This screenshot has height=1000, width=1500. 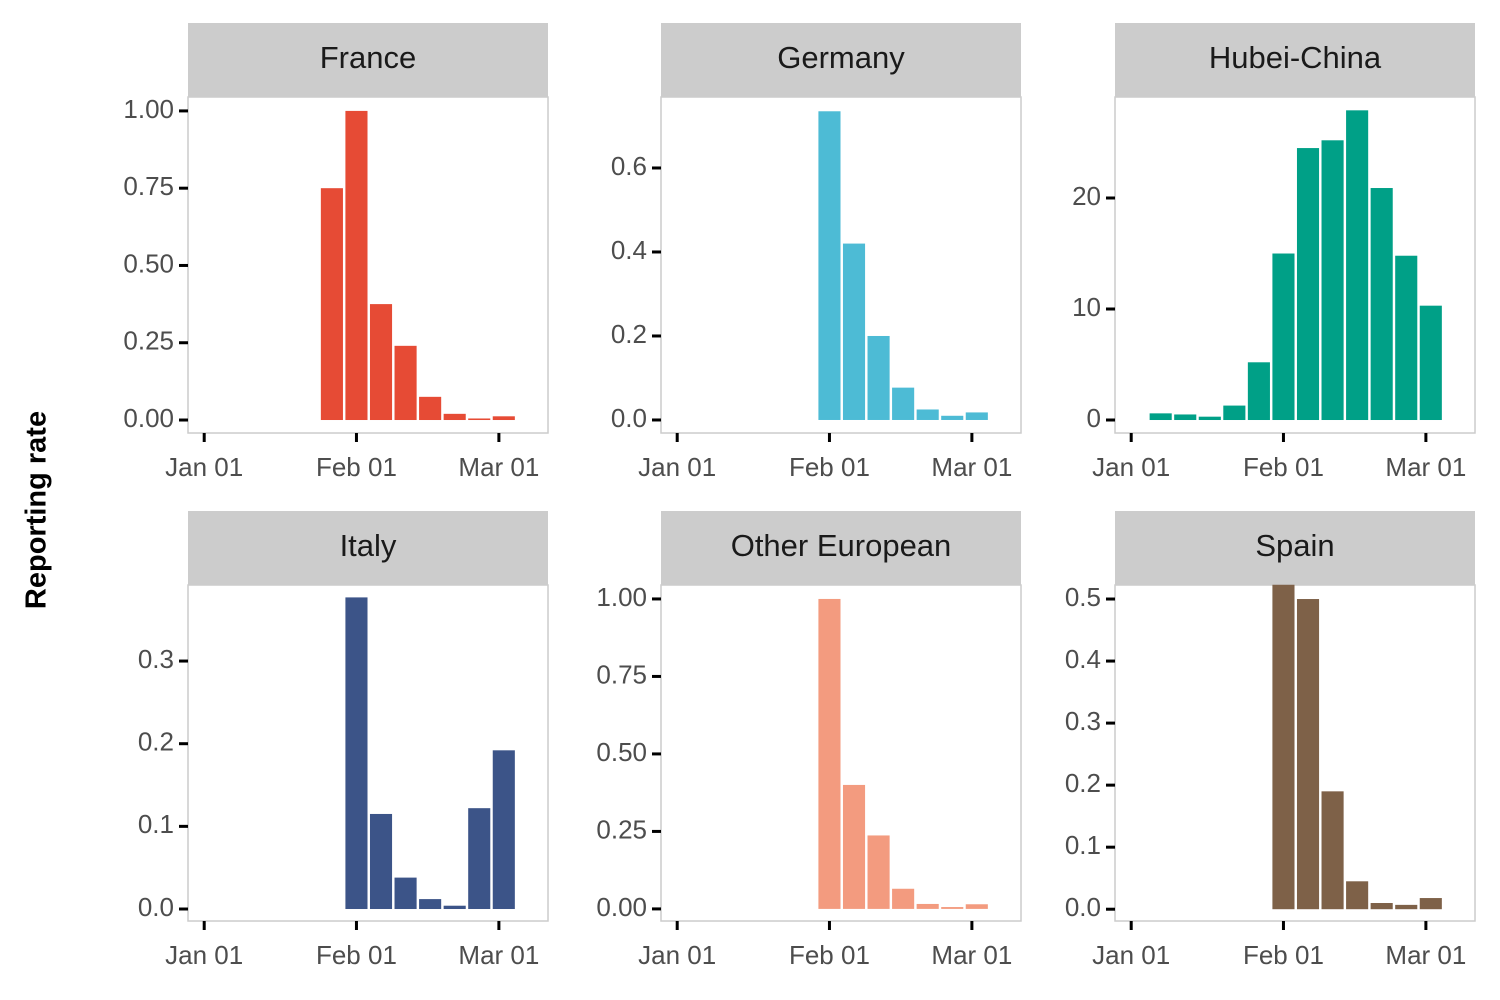 I want to click on y-tick-label: 0.00, so click(x=148, y=418).